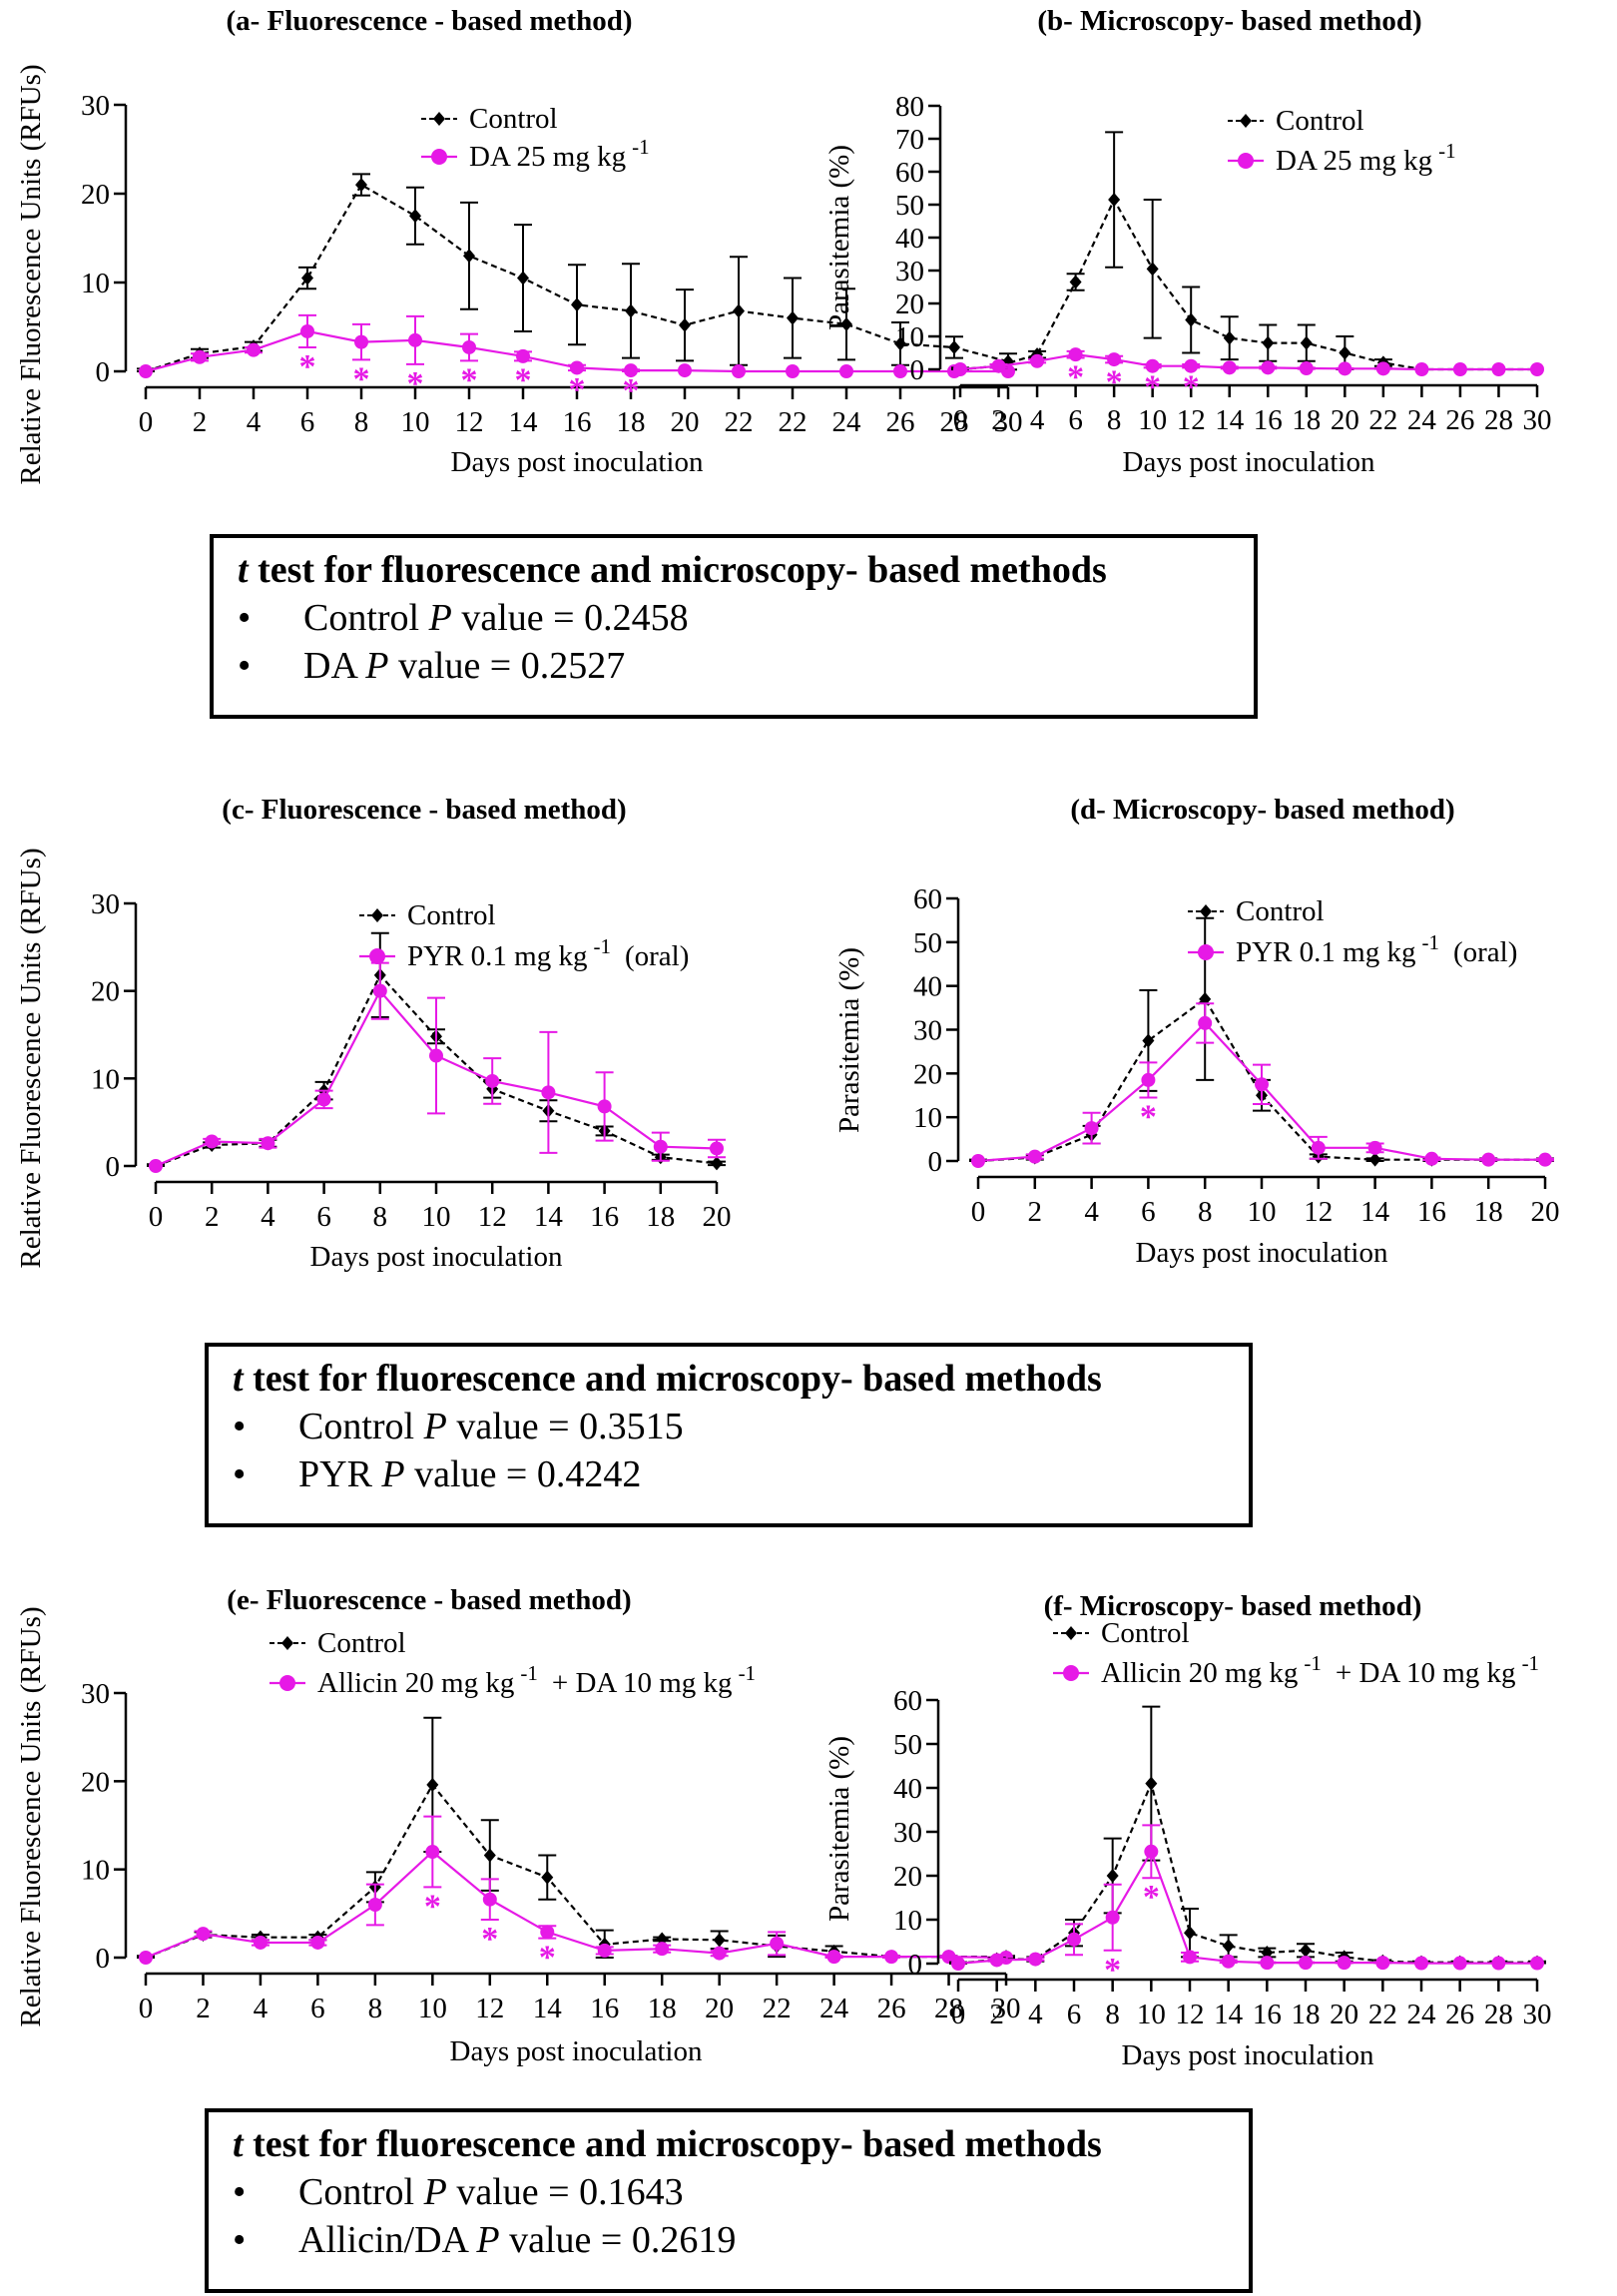 The image size is (1617, 2296). What do you see at coordinates (548, 2009) in the screenshot?
I see `x-tick-label: 14` at bounding box center [548, 2009].